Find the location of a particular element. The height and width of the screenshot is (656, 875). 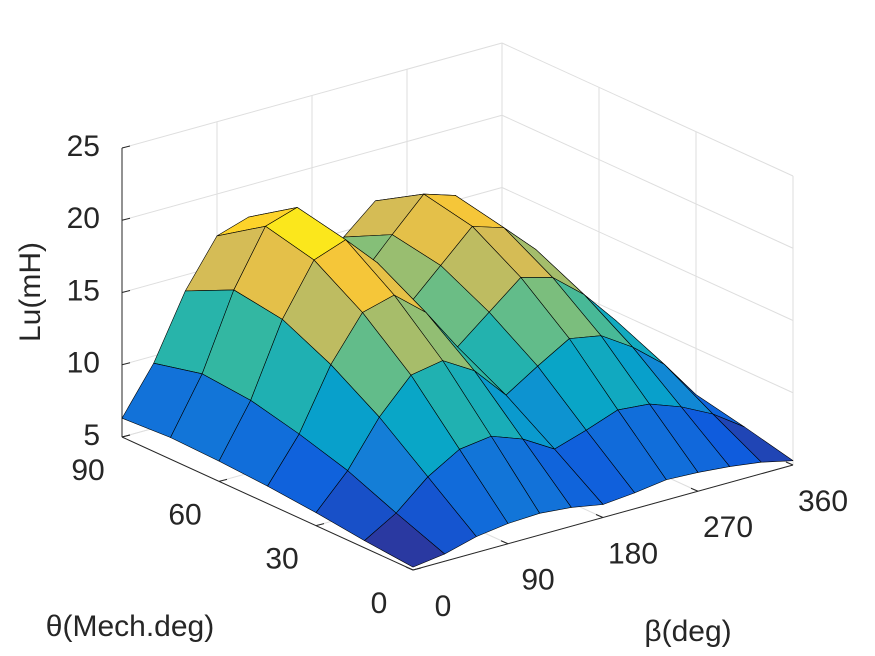

z-tick-label: 15 is located at coordinates (83, 290).